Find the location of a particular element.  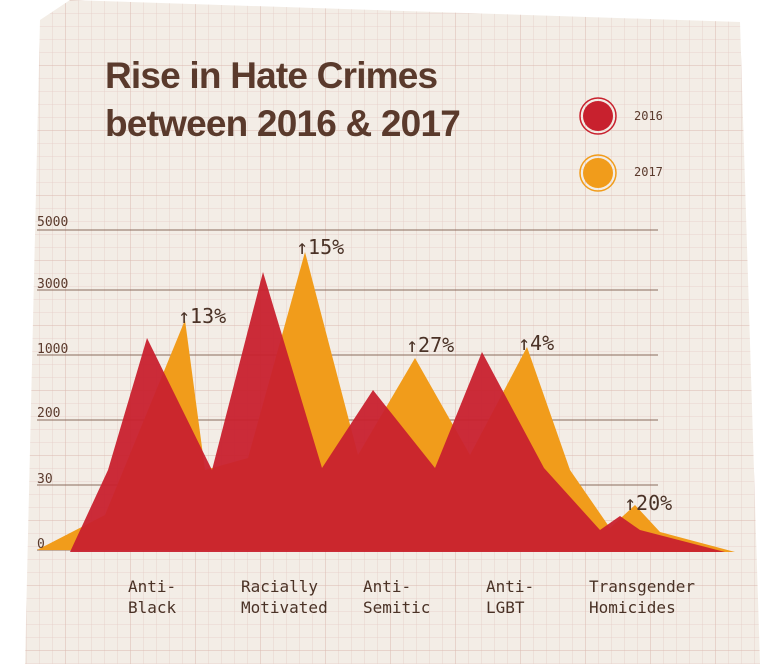

legend is located at coordinates (598, 144).